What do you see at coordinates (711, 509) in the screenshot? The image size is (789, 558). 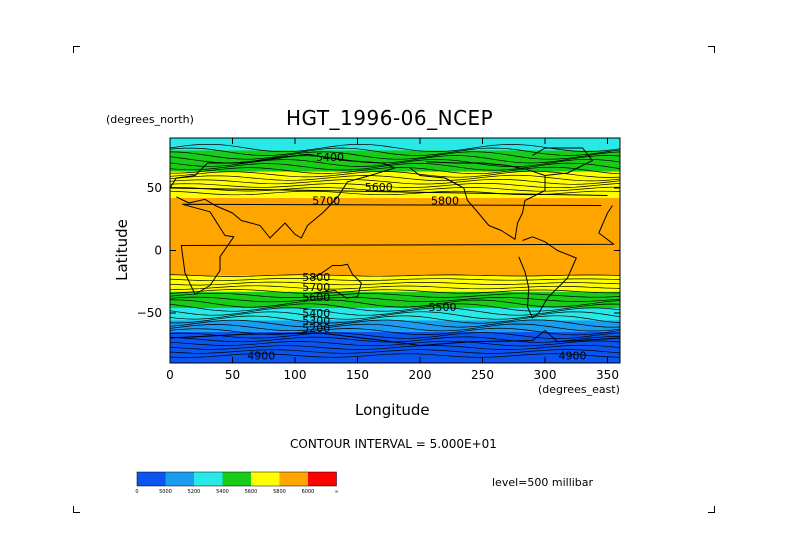 I see `crop-mark-bottom-right` at bounding box center [711, 509].